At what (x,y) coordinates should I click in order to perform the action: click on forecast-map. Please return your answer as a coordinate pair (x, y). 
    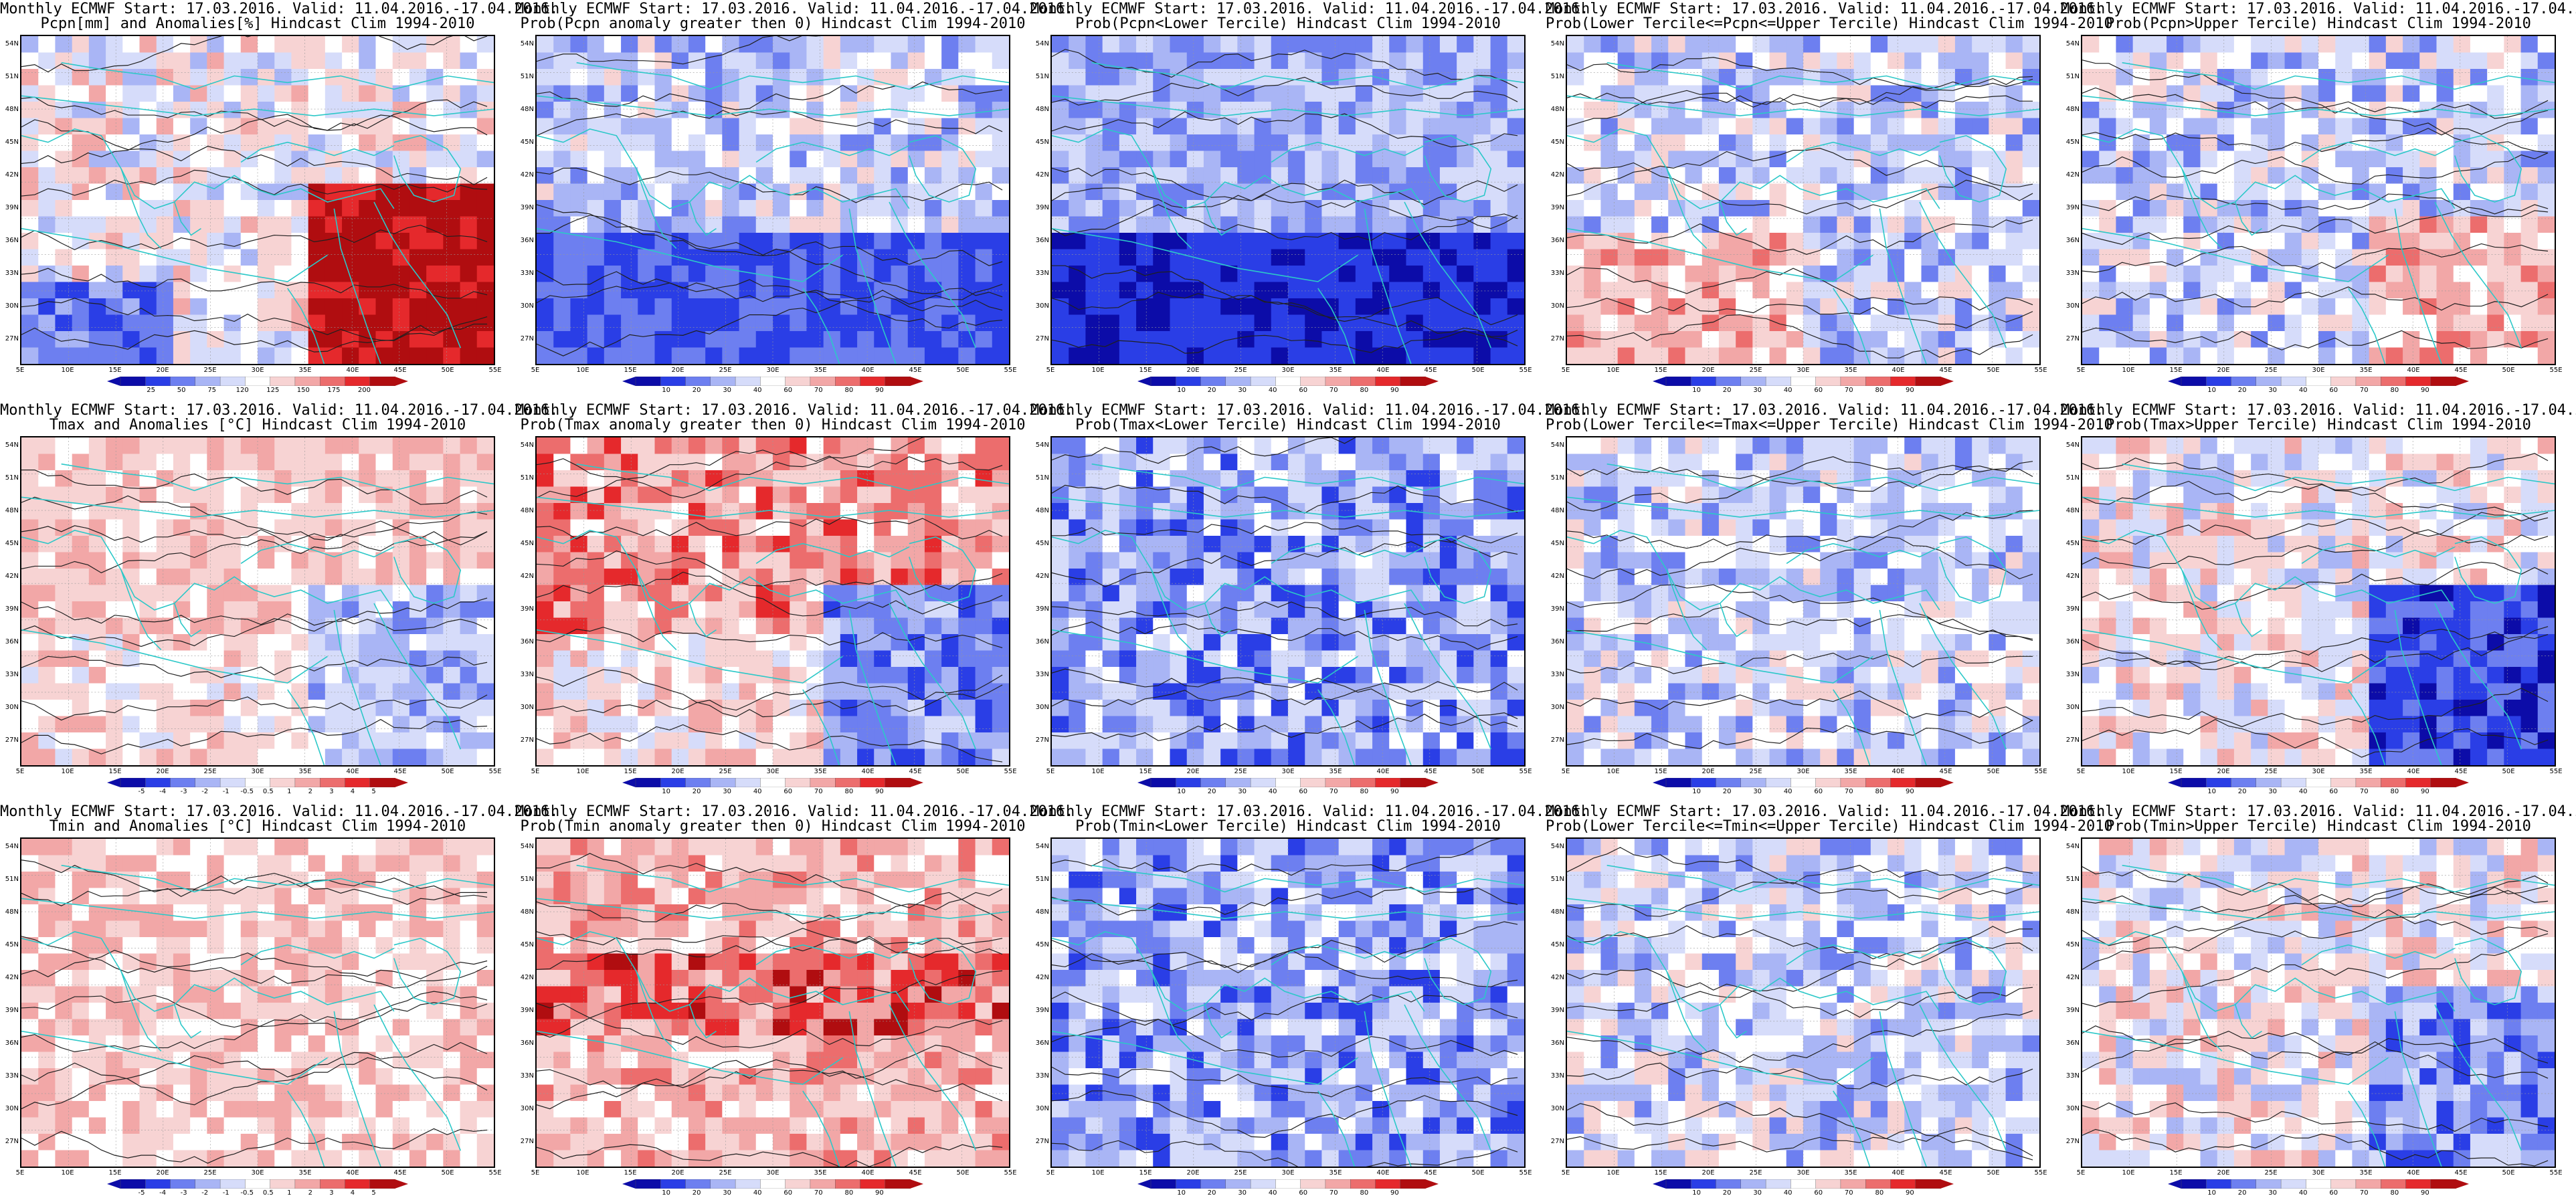
    Looking at the image, I should click on (773, 200).